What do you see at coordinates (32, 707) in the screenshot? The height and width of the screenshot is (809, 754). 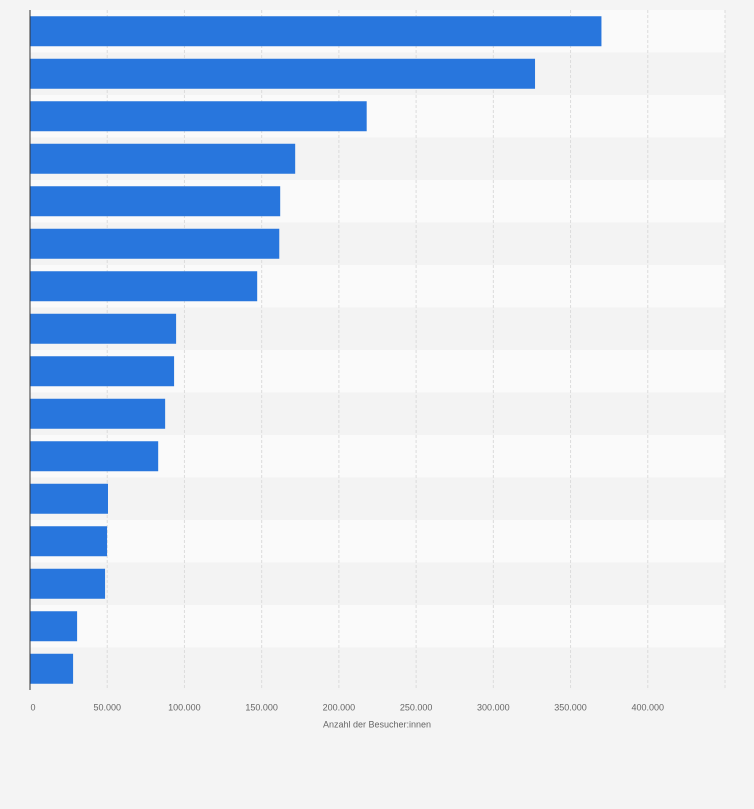 I see `x-tick-label: 0` at bounding box center [32, 707].